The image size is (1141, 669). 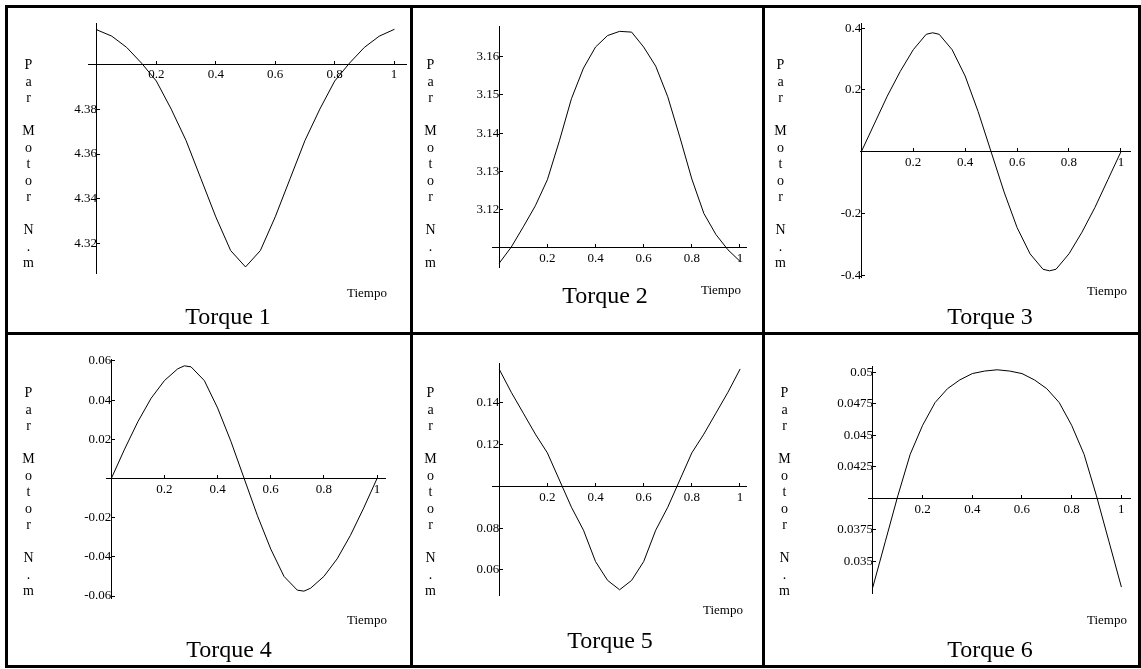 I want to click on y-tick-label: 0.0425, so click(x=855, y=466).